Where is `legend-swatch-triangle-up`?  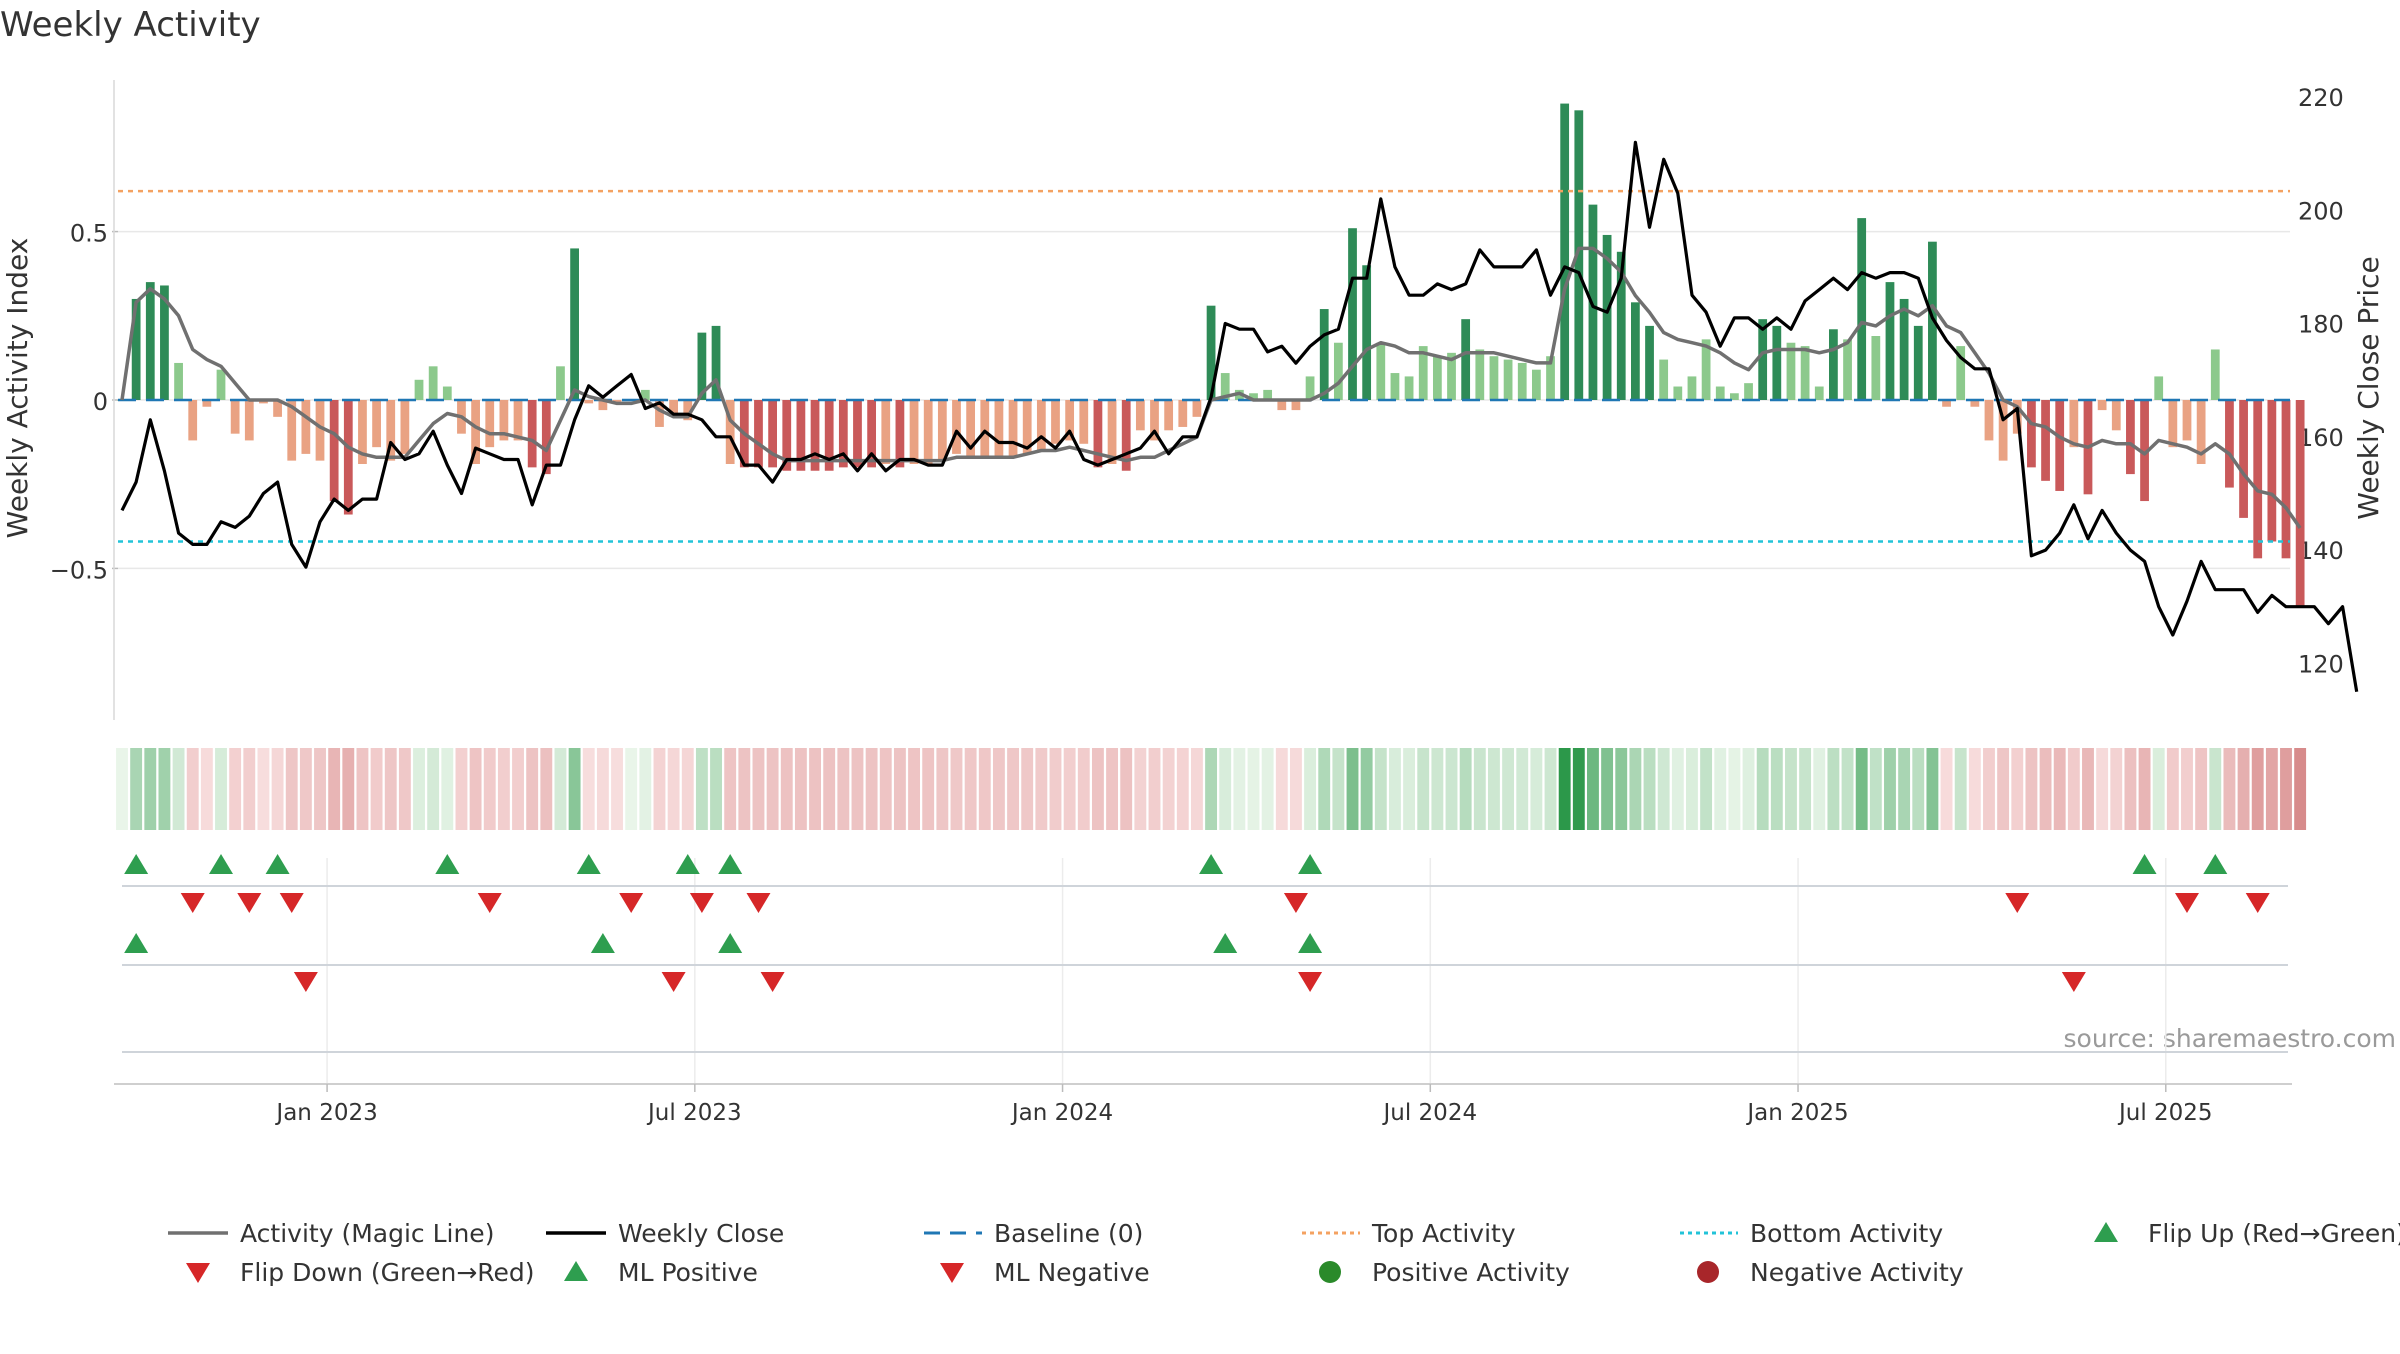 legend-swatch-triangle-up is located at coordinates (2106, 1232).